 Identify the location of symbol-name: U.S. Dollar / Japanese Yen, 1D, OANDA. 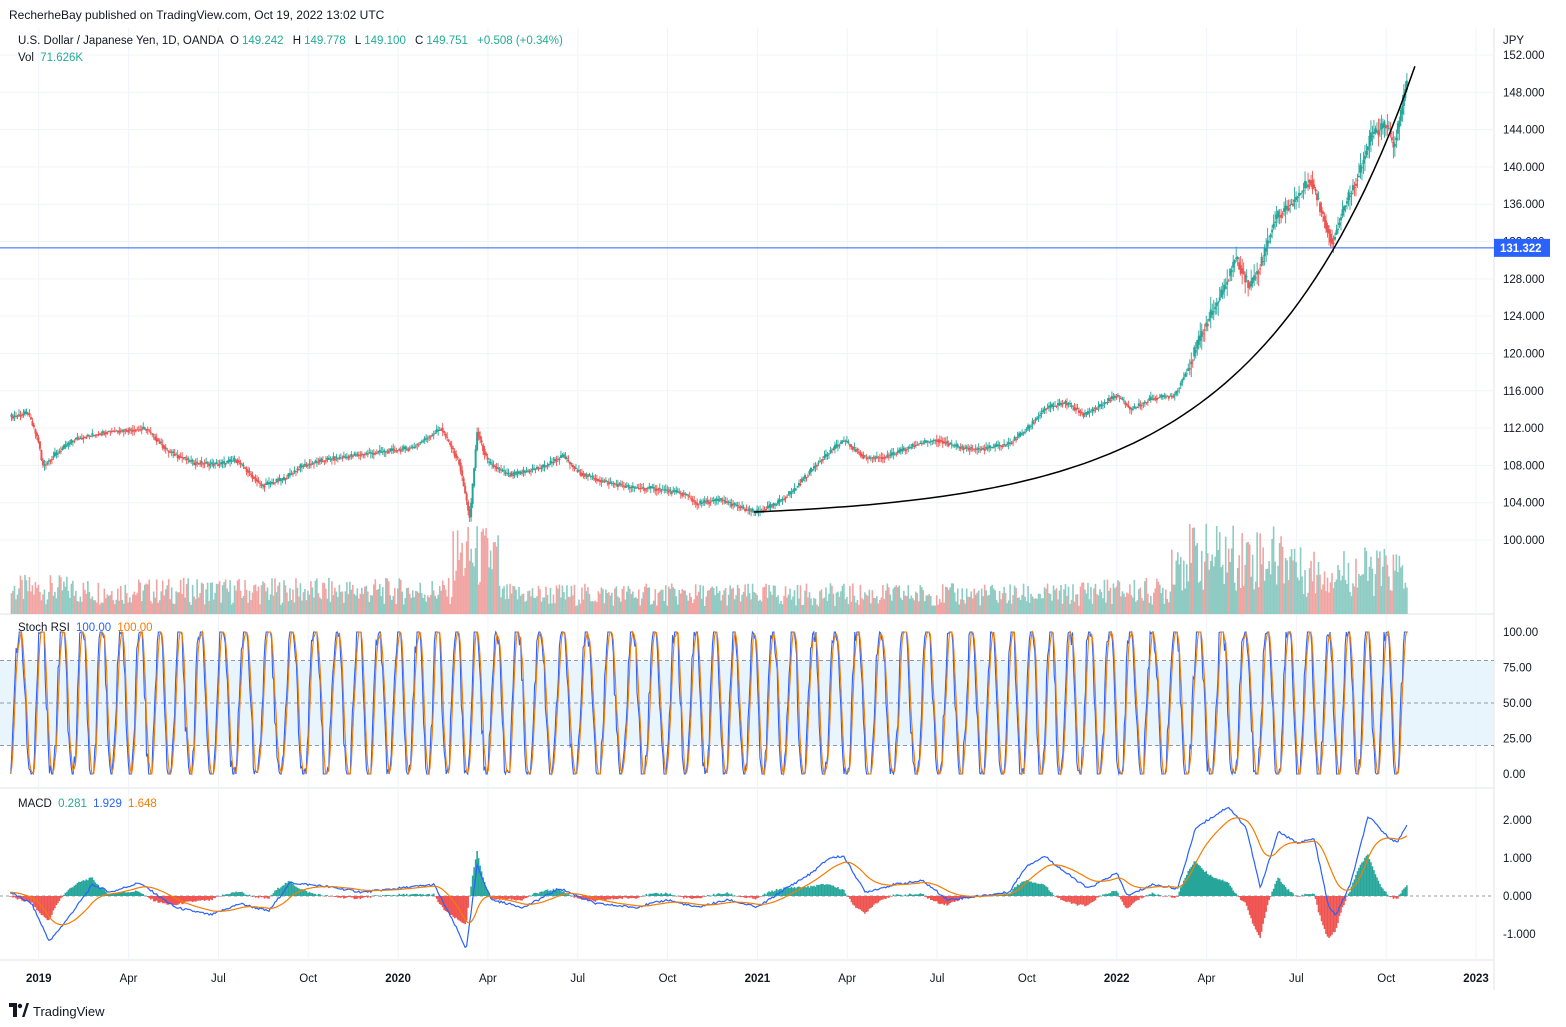
(121, 41).